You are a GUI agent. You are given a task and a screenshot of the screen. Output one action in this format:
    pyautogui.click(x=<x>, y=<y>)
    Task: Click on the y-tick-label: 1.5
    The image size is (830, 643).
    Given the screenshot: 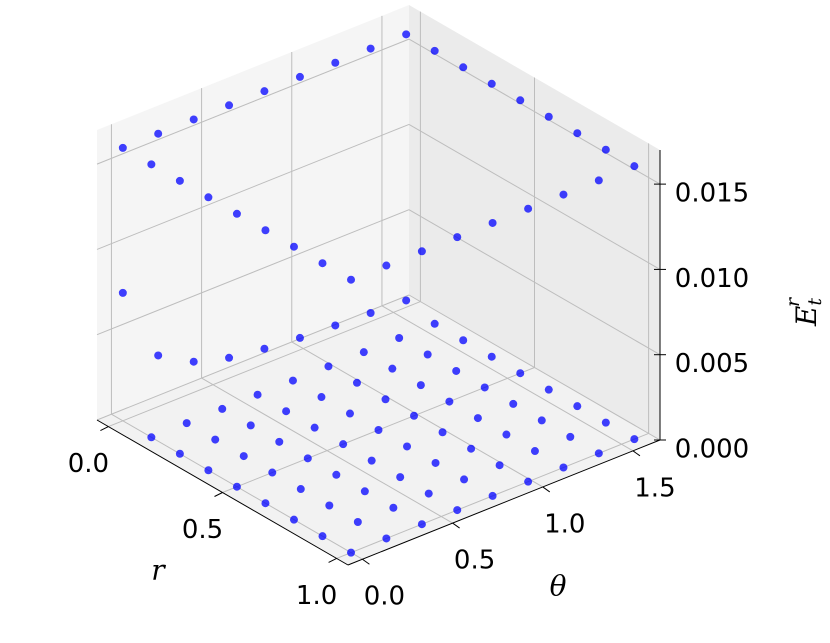 What is the action you would take?
    pyautogui.click(x=654, y=488)
    